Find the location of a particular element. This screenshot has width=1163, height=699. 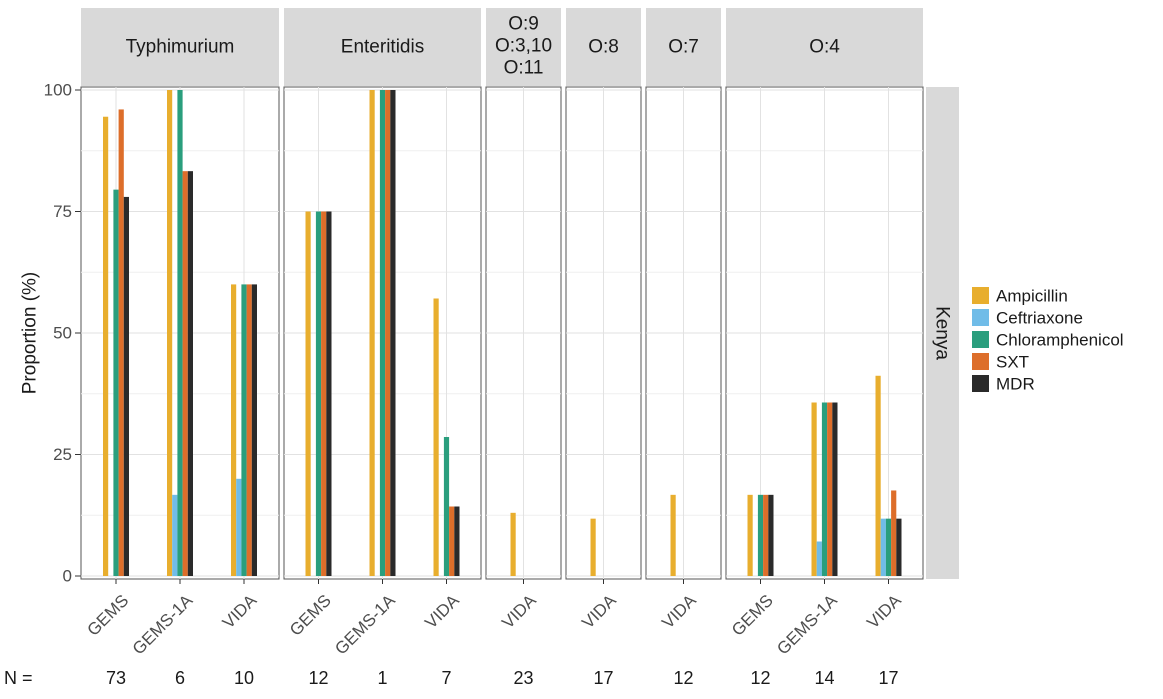

strip-label: O:8 is located at coordinates (603, 47).